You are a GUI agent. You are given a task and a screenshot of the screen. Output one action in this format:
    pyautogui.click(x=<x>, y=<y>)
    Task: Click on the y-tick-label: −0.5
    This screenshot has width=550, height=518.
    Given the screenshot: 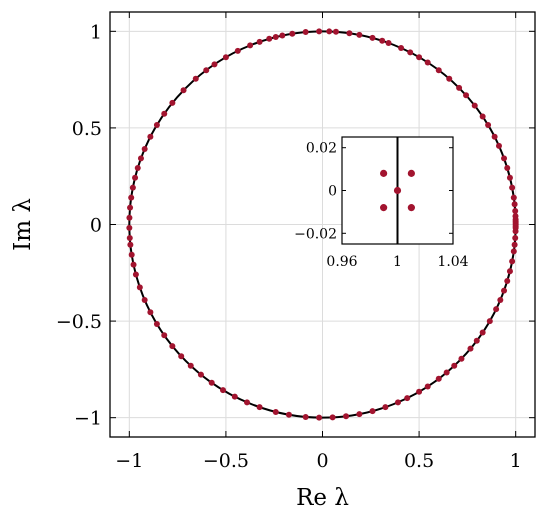 What is the action you would take?
    pyautogui.click(x=79, y=322)
    